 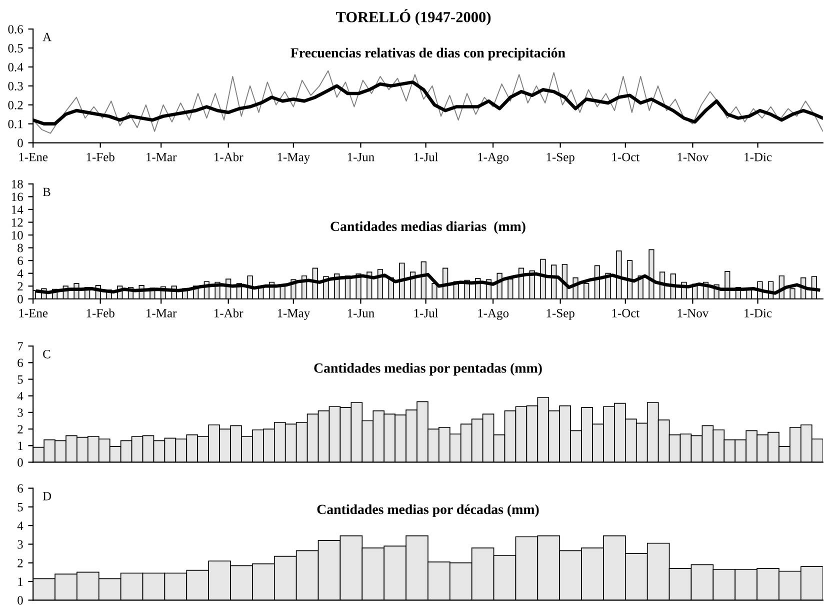 What do you see at coordinates (428, 54) in the screenshot?
I see `text: Frecuencias relativas de dias con precipitación` at bounding box center [428, 54].